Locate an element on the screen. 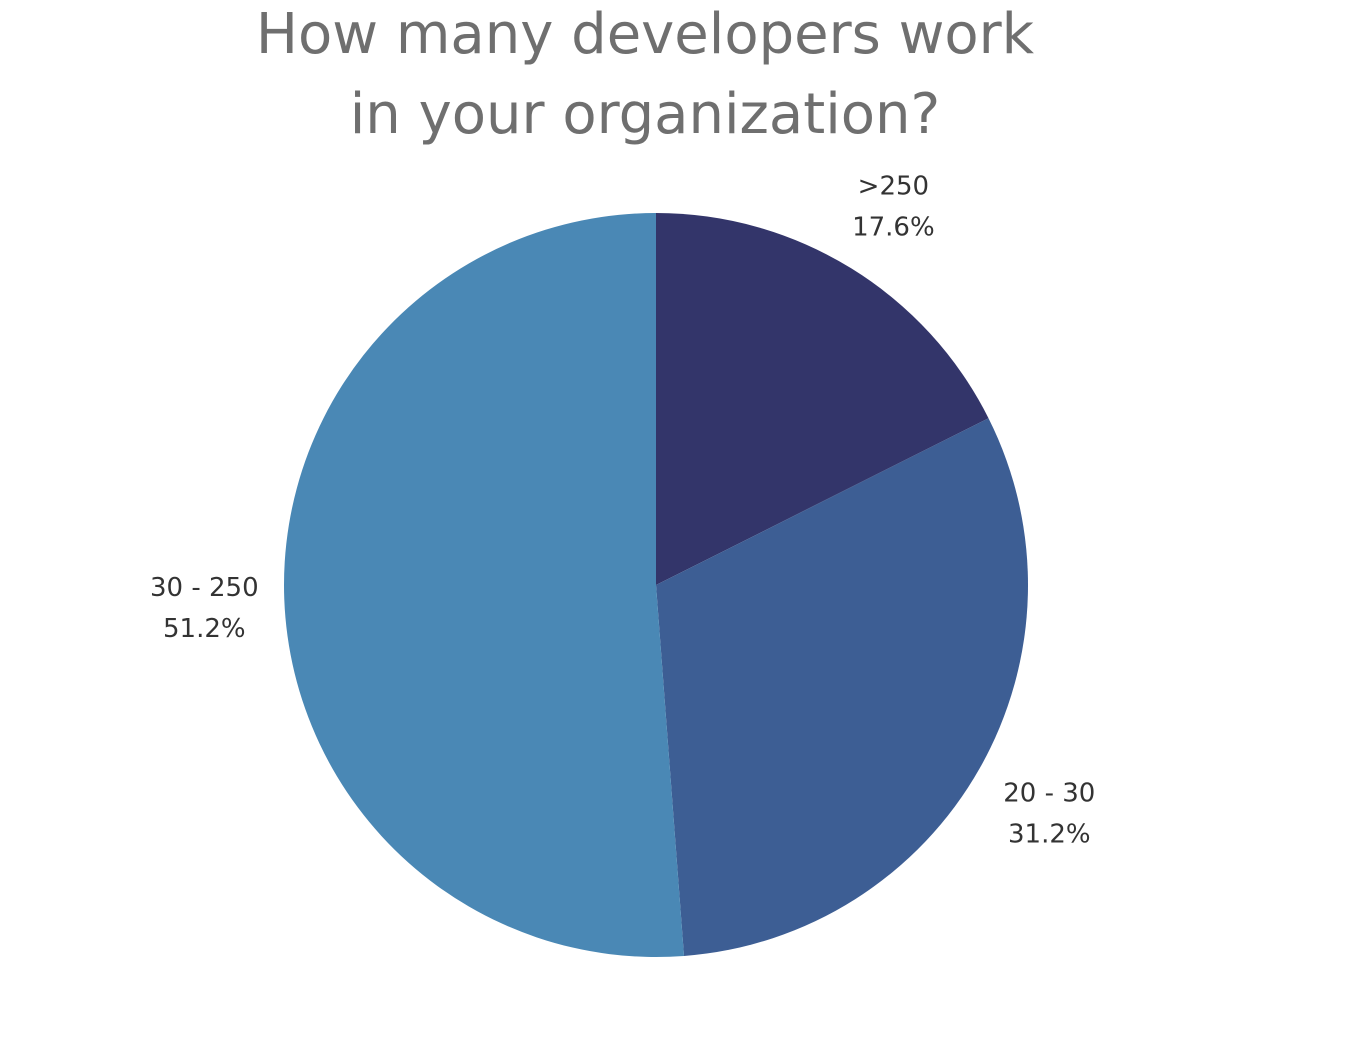  slice-category-label: >250 is located at coordinates (893, 186).